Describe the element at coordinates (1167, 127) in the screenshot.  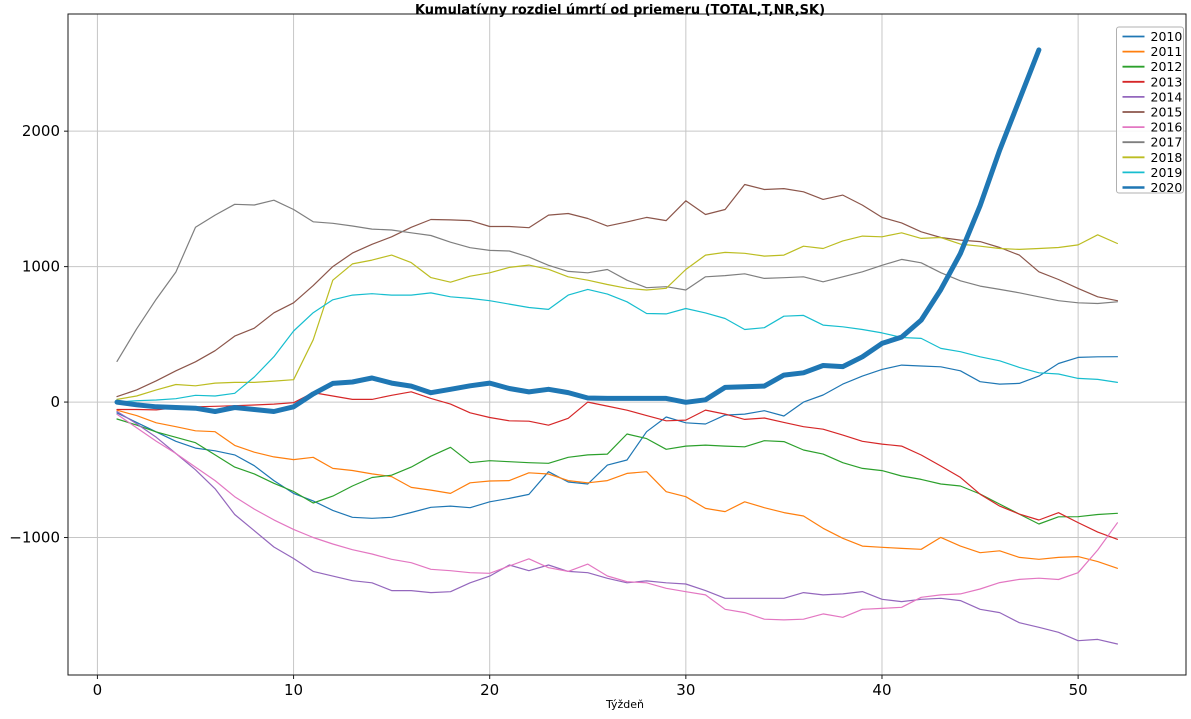
I see `legend-label-2016: 2016` at that location.